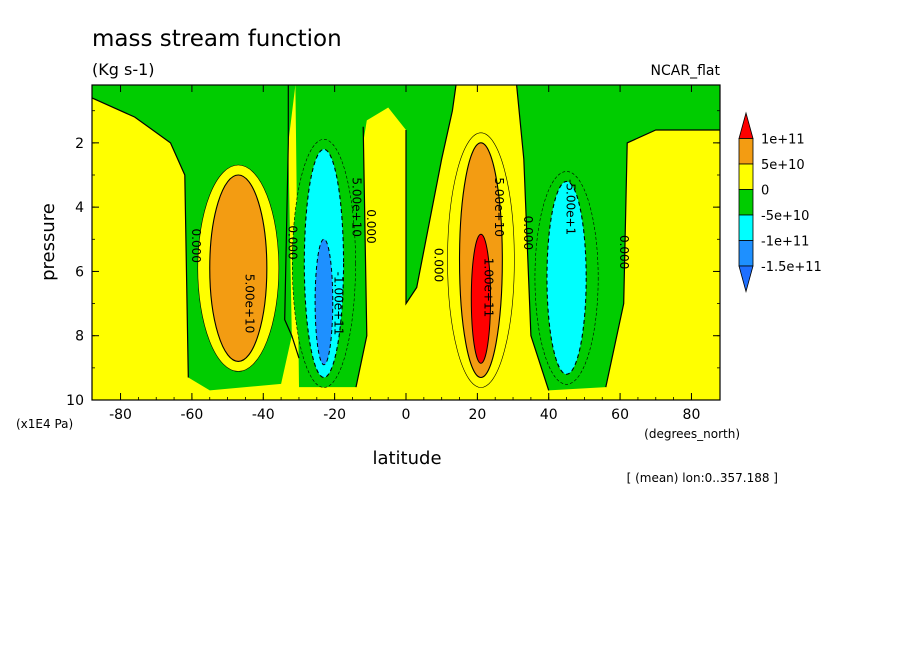  What do you see at coordinates (783, 165) in the screenshot?
I see `colorbar-label: 5e+10` at bounding box center [783, 165].